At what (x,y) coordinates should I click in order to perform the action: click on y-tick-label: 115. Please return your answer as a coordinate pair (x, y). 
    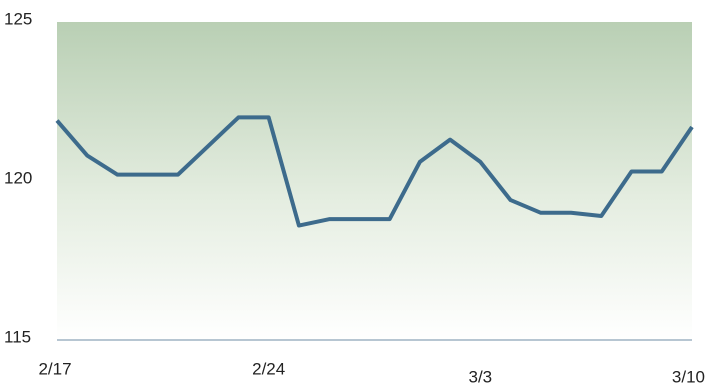
    Looking at the image, I should click on (17, 336).